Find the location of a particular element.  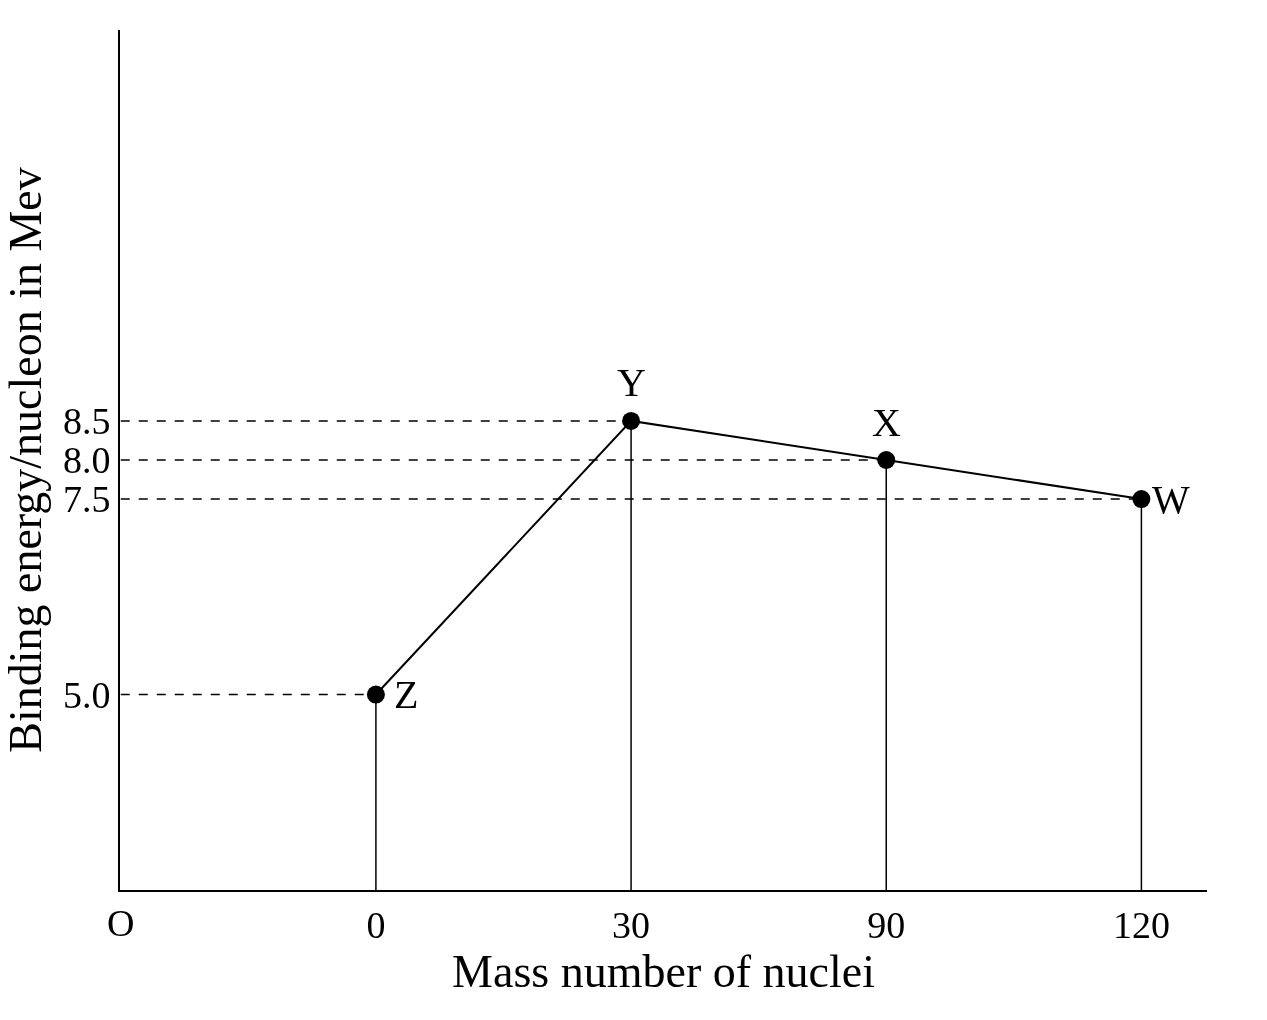

annotation: X is located at coordinates (886, 422).